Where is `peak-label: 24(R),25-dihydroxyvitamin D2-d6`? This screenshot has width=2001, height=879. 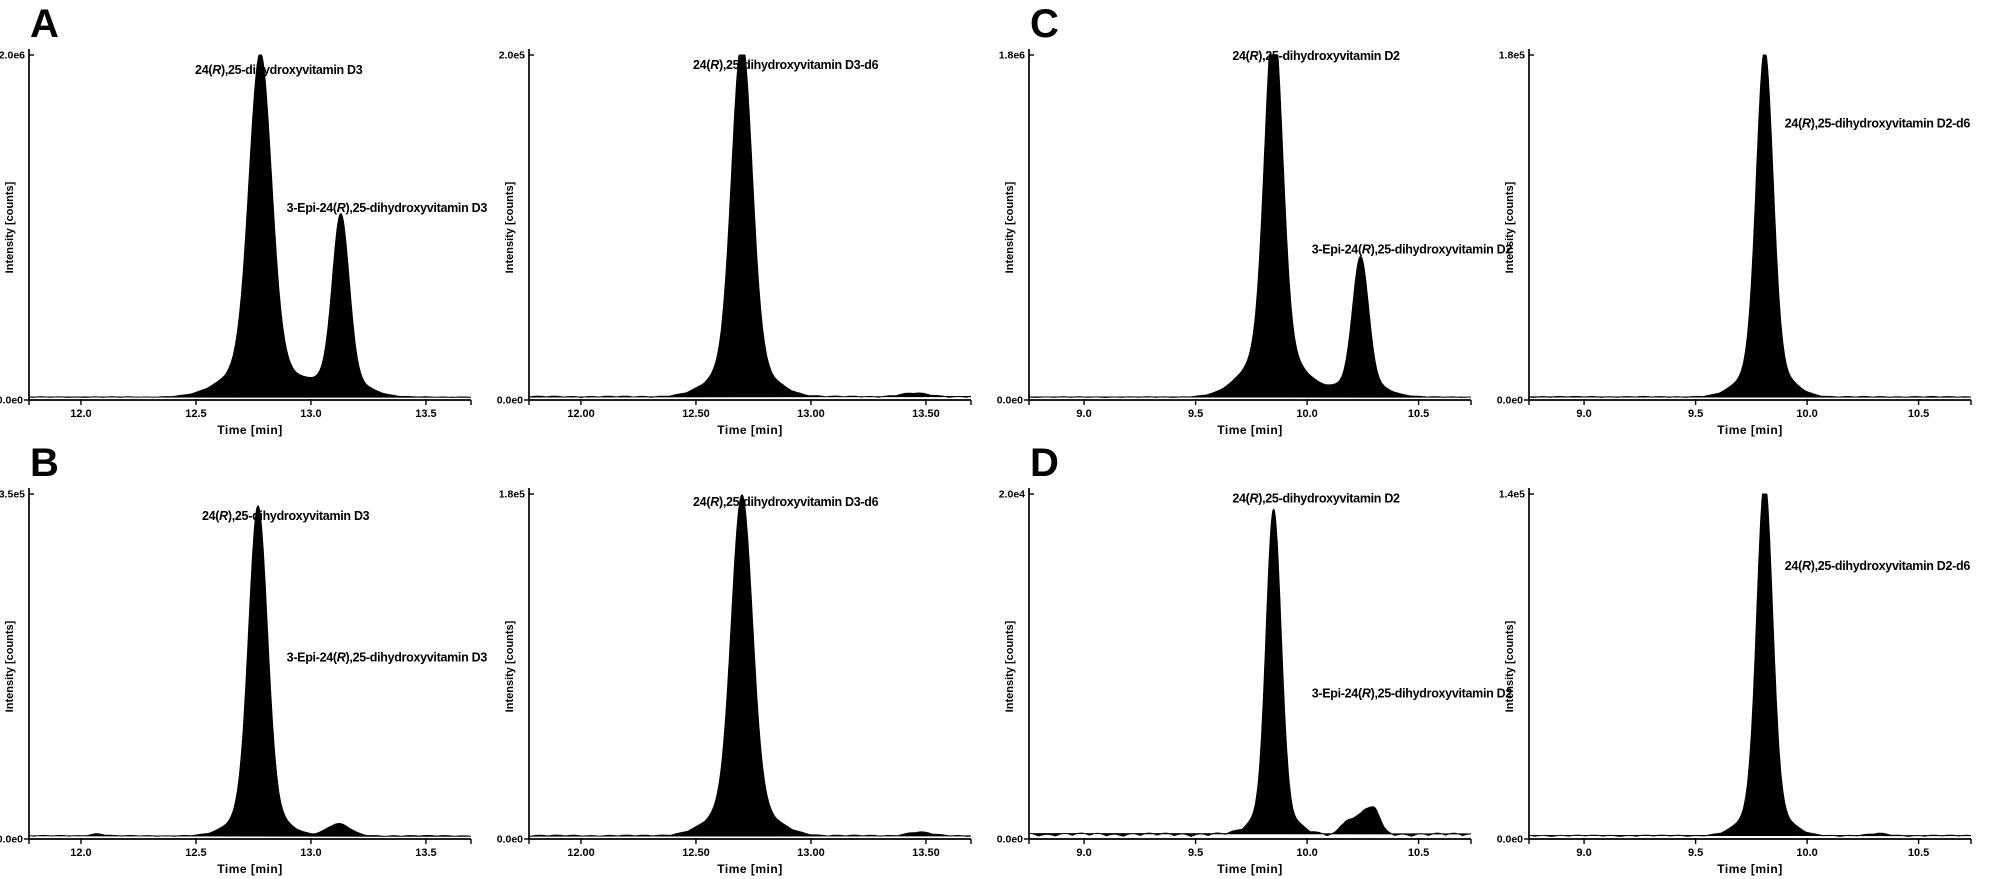
peak-label: 24(R),25-dihydroxyvitamin D2-d6 is located at coordinates (1878, 123).